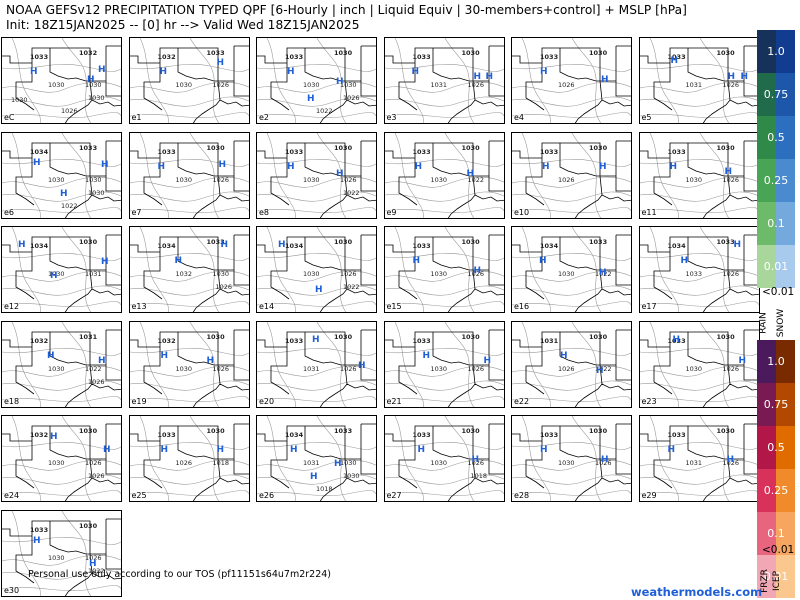  Describe the element at coordinates (9, 212) in the screenshot. I see `member-label: e6` at that location.